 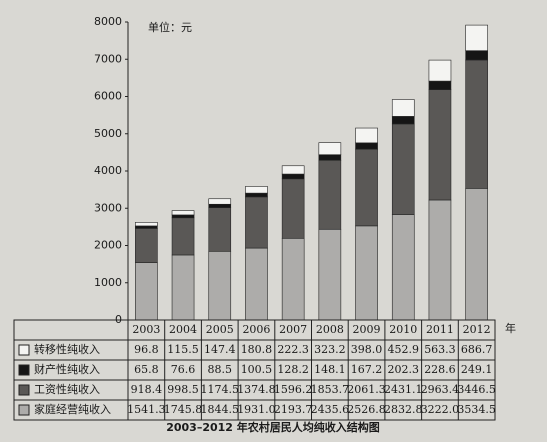 I want to click on table-value: 147.4, so click(x=220, y=349).